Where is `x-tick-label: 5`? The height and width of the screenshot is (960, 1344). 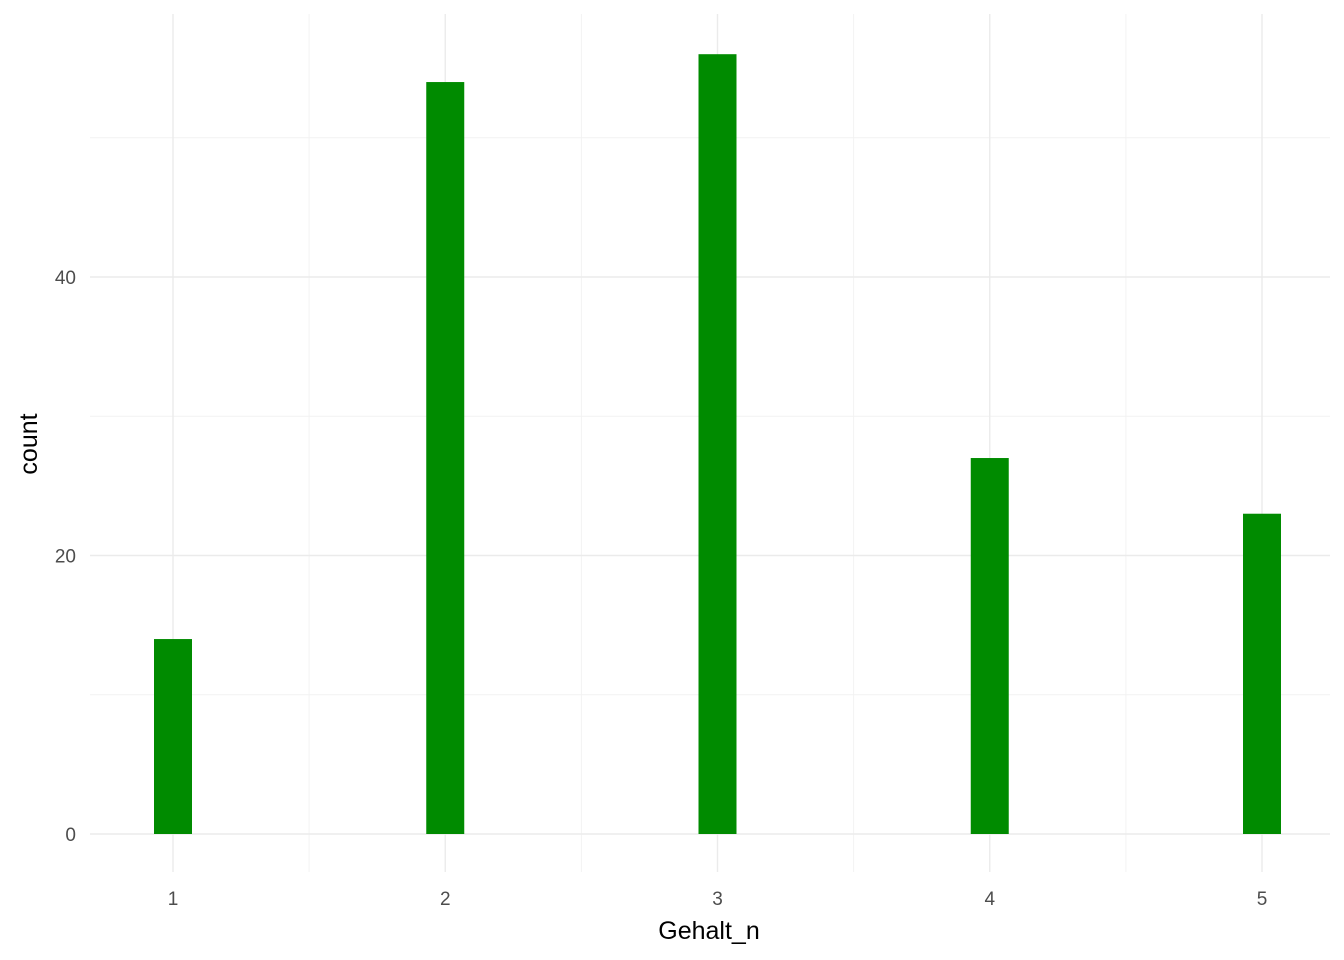 x-tick-label: 5 is located at coordinates (1262, 899).